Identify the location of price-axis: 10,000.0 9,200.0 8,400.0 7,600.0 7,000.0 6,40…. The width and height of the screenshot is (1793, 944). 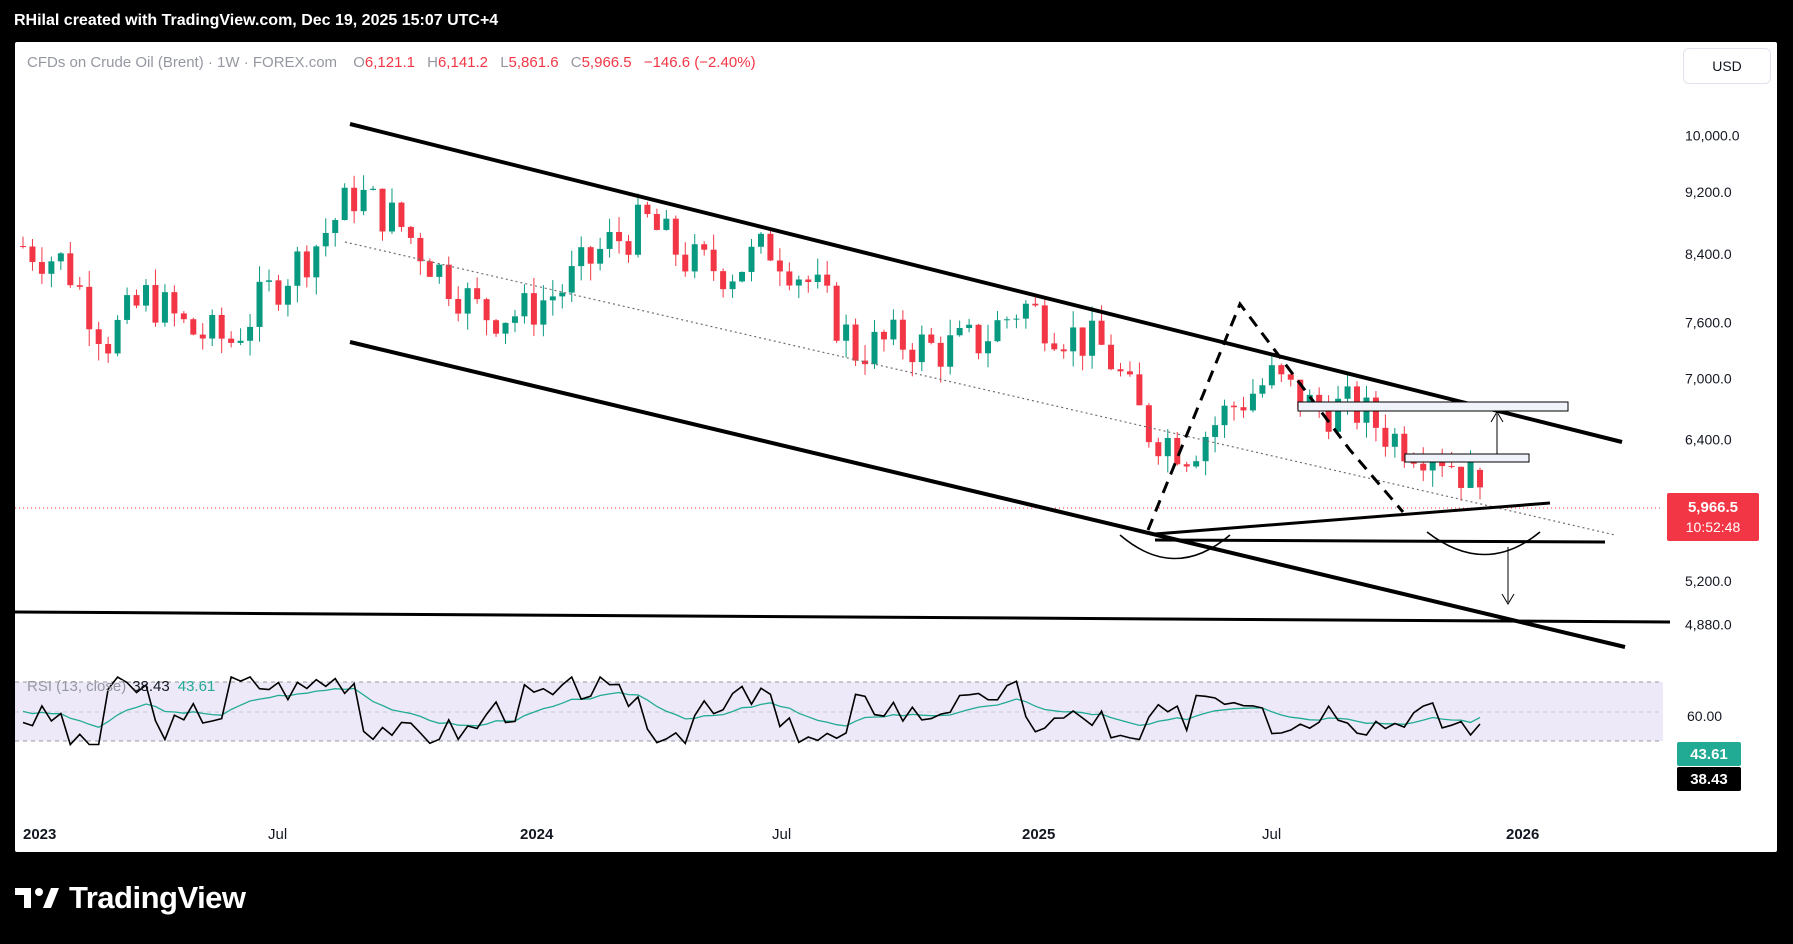
(1712, 379).